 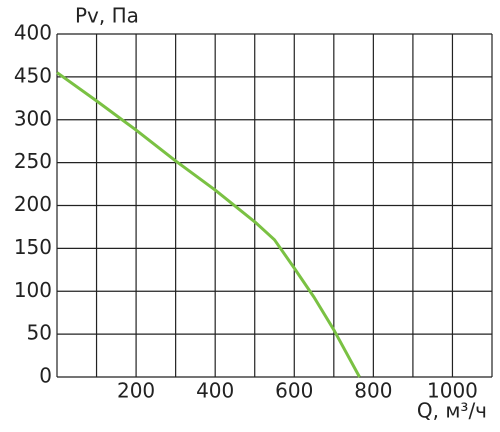 What do you see at coordinates (33, 33) in the screenshot?
I see `y-tick-label: 400` at bounding box center [33, 33].